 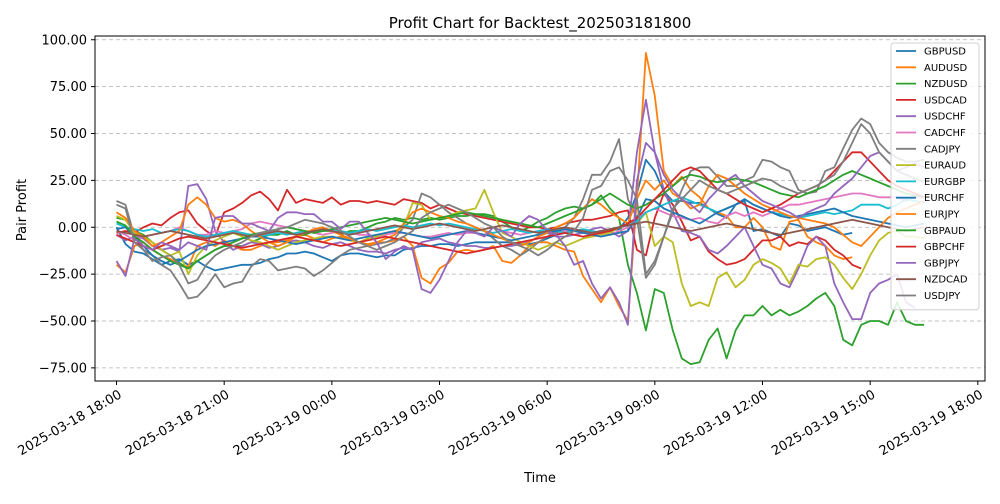 I want to click on x-tick-label: 2025-03-18 21:00, so click(x=177, y=423).